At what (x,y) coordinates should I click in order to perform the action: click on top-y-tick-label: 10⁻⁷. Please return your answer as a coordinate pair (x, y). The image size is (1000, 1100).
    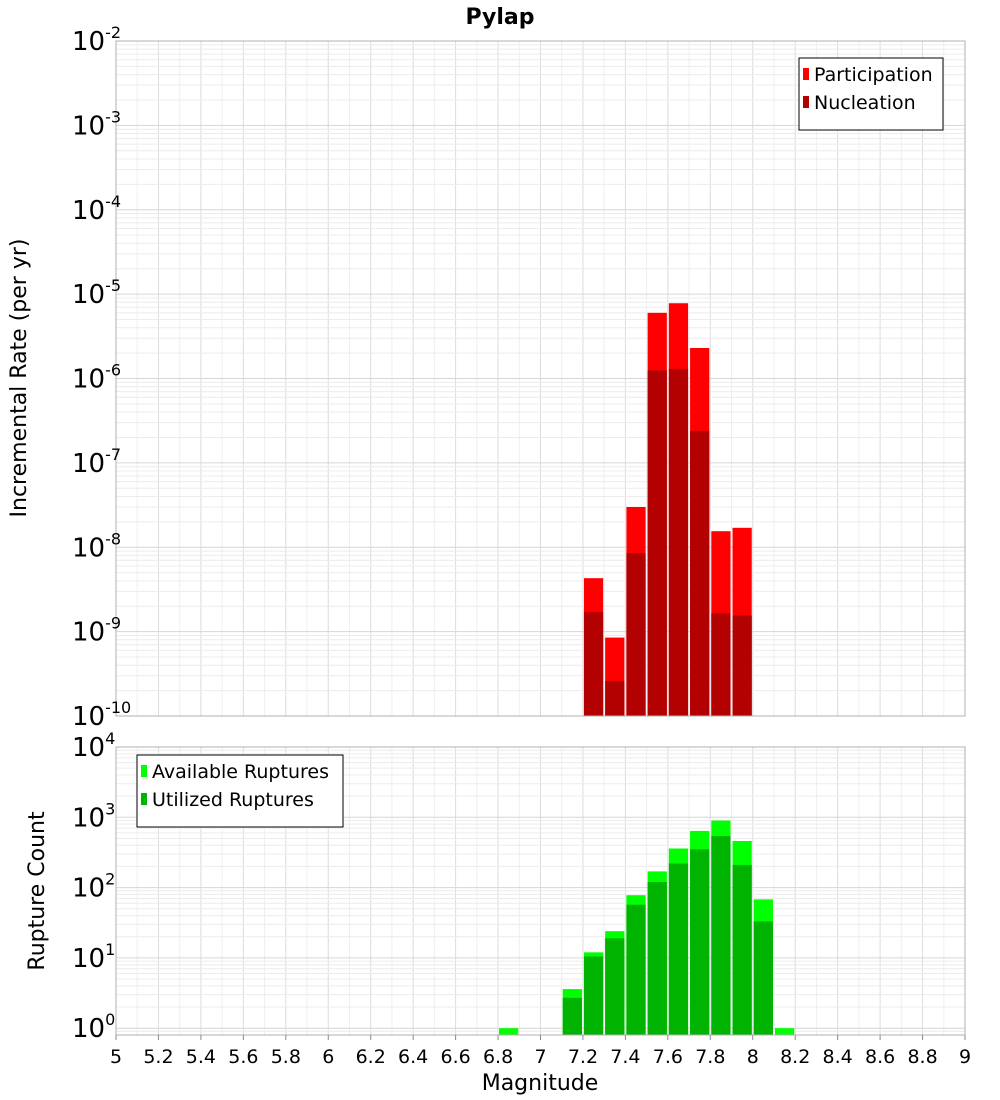
    Looking at the image, I should click on (96, 462).